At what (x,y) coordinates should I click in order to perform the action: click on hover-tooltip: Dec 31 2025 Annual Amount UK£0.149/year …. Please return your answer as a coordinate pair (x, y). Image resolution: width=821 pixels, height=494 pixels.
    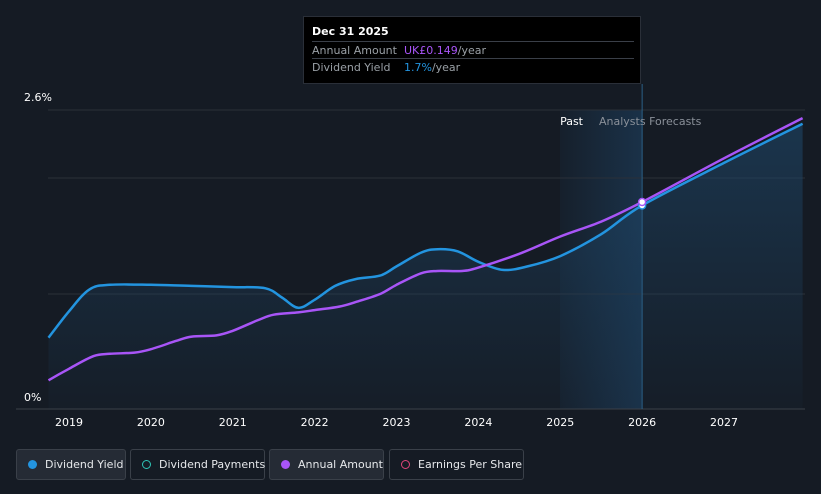
    Looking at the image, I should click on (472, 50).